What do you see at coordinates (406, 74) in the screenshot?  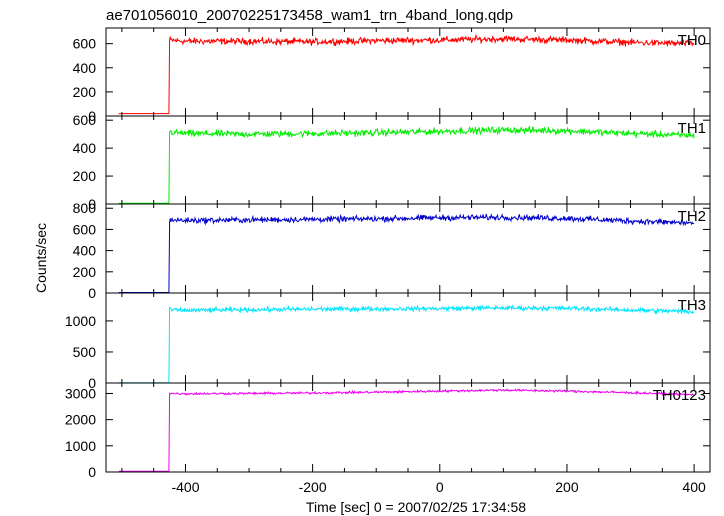 I see `series-line-th0` at bounding box center [406, 74].